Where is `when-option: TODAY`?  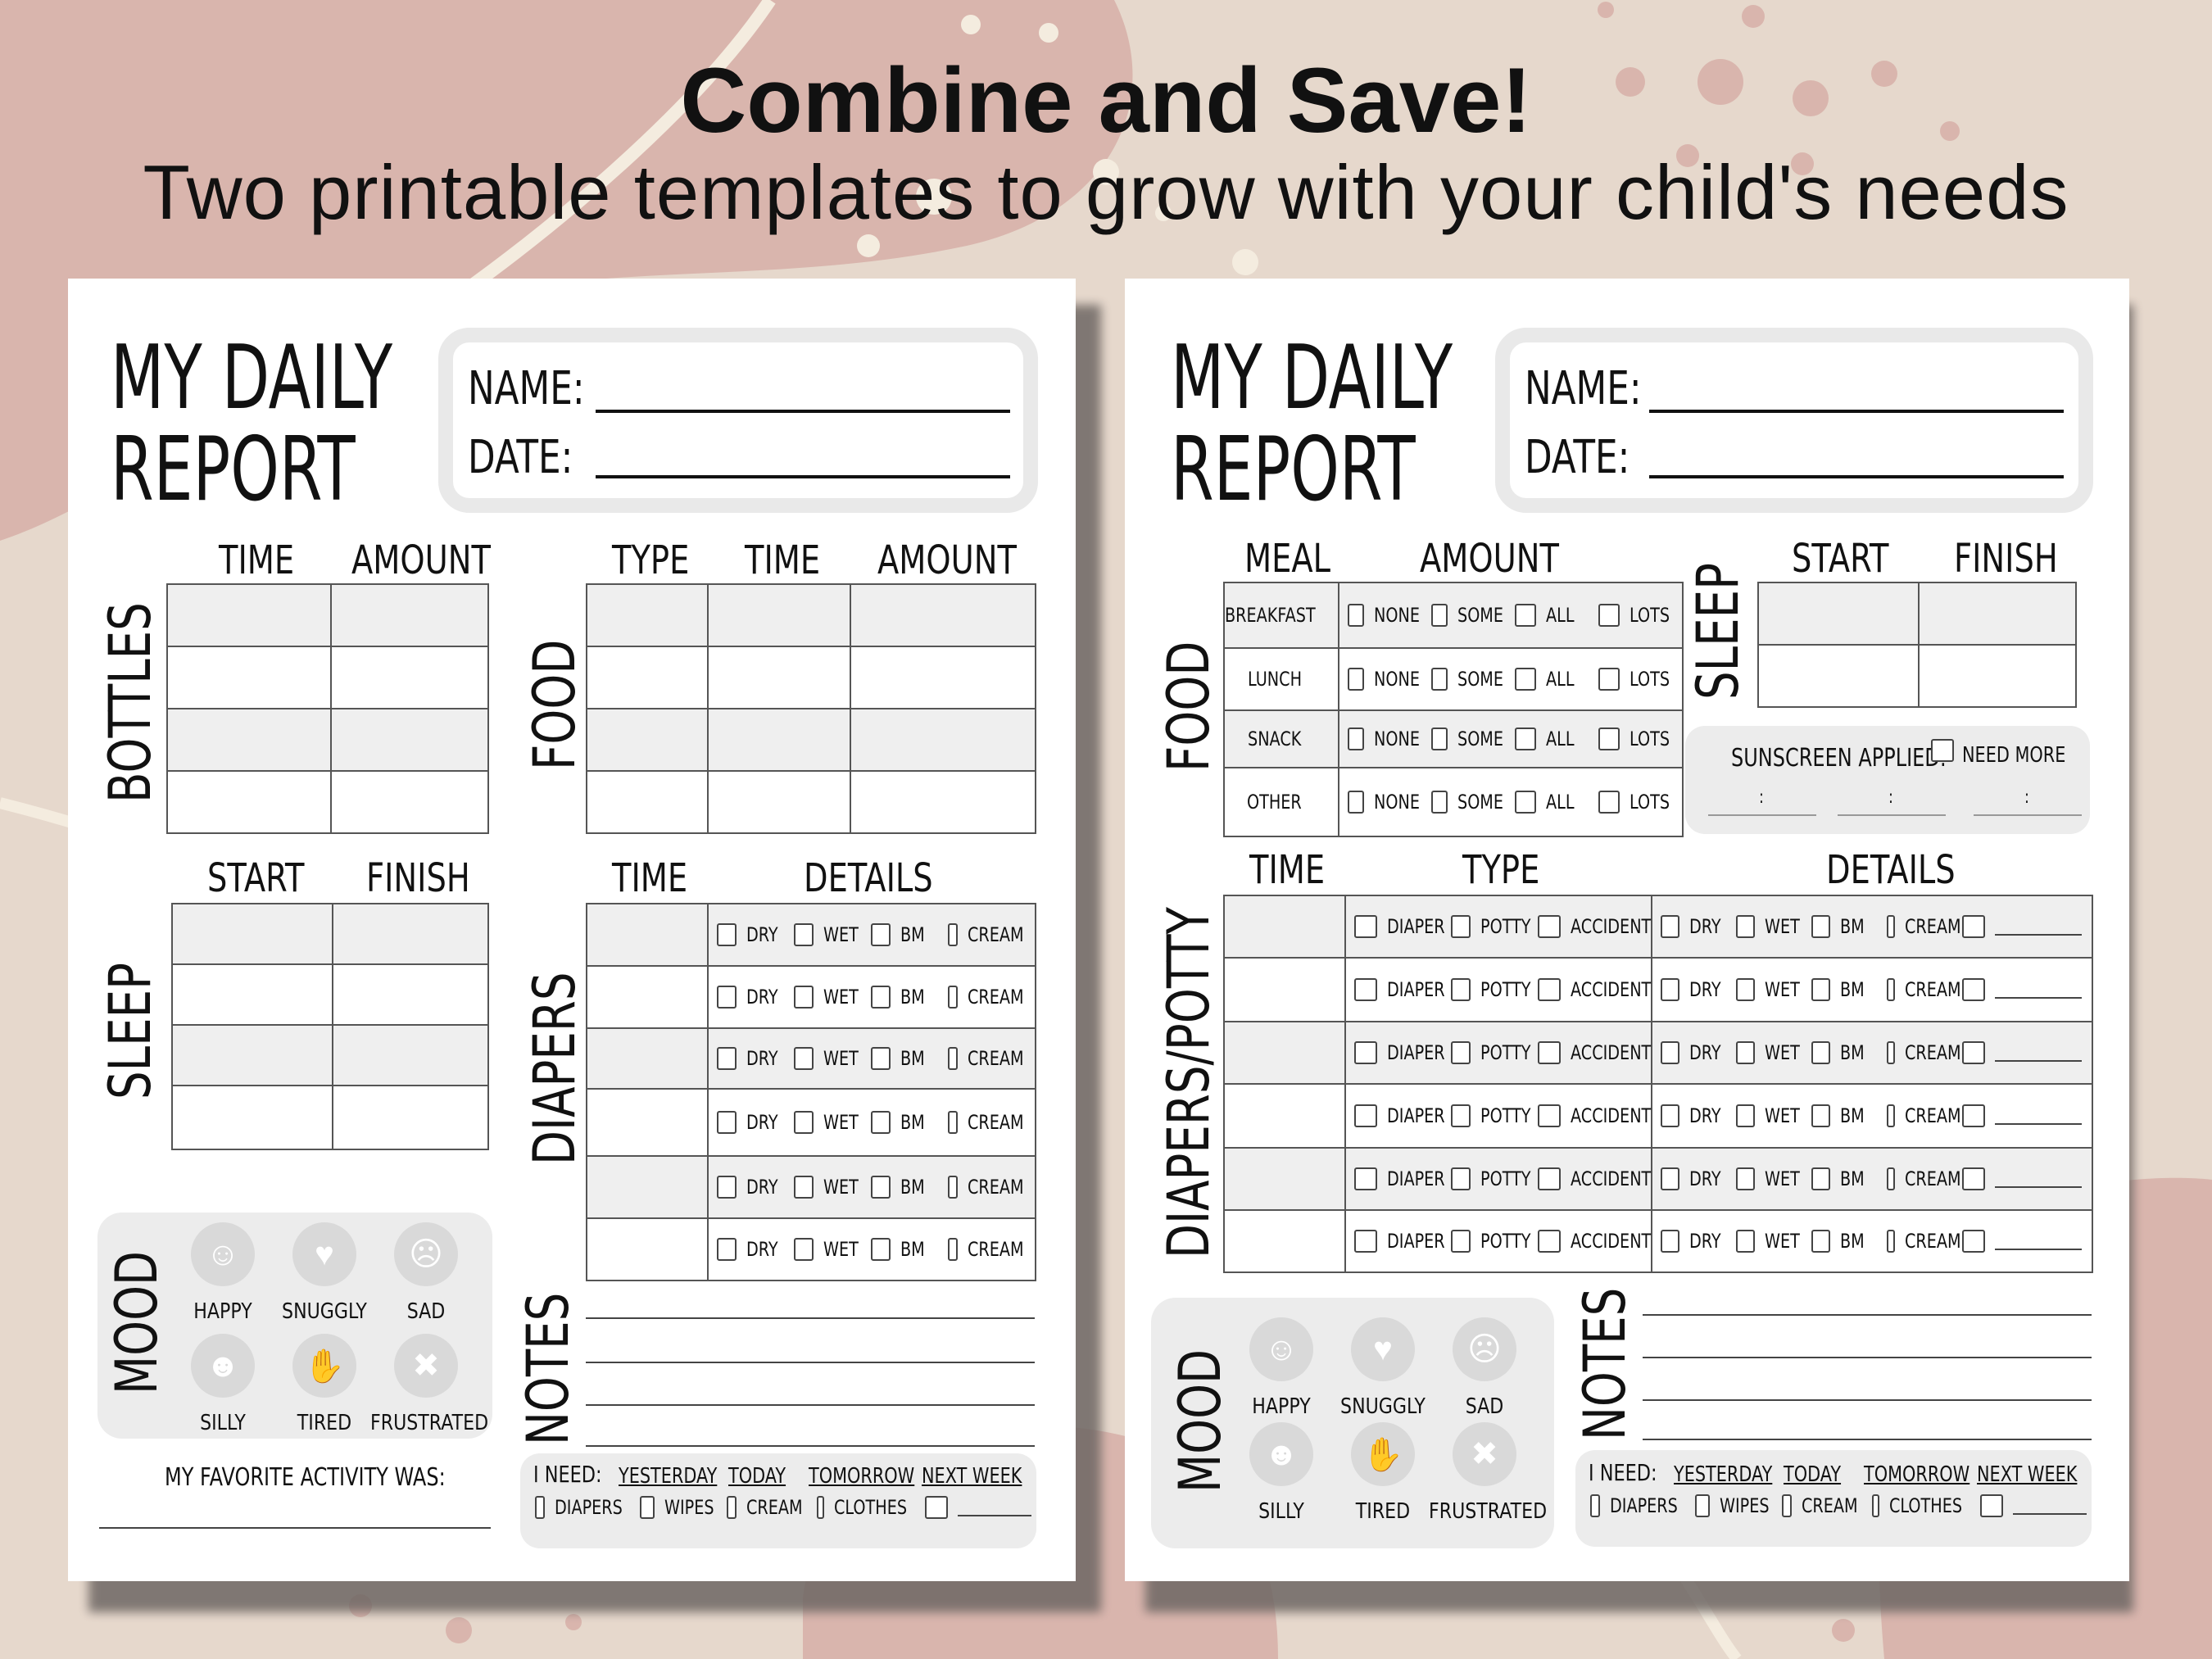
when-option: TODAY is located at coordinates (1813, 1474).